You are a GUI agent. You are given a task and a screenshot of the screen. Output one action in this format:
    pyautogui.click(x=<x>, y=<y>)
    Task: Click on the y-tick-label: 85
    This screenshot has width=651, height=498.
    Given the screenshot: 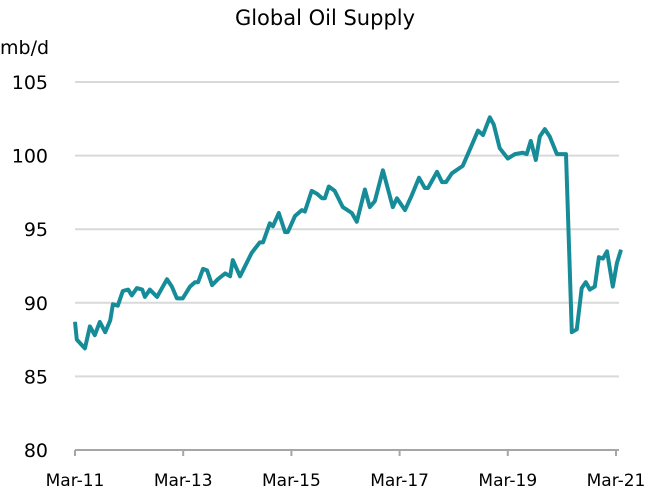 What is the action you would take?
    pyautogui.click(x=36, y=377)
    